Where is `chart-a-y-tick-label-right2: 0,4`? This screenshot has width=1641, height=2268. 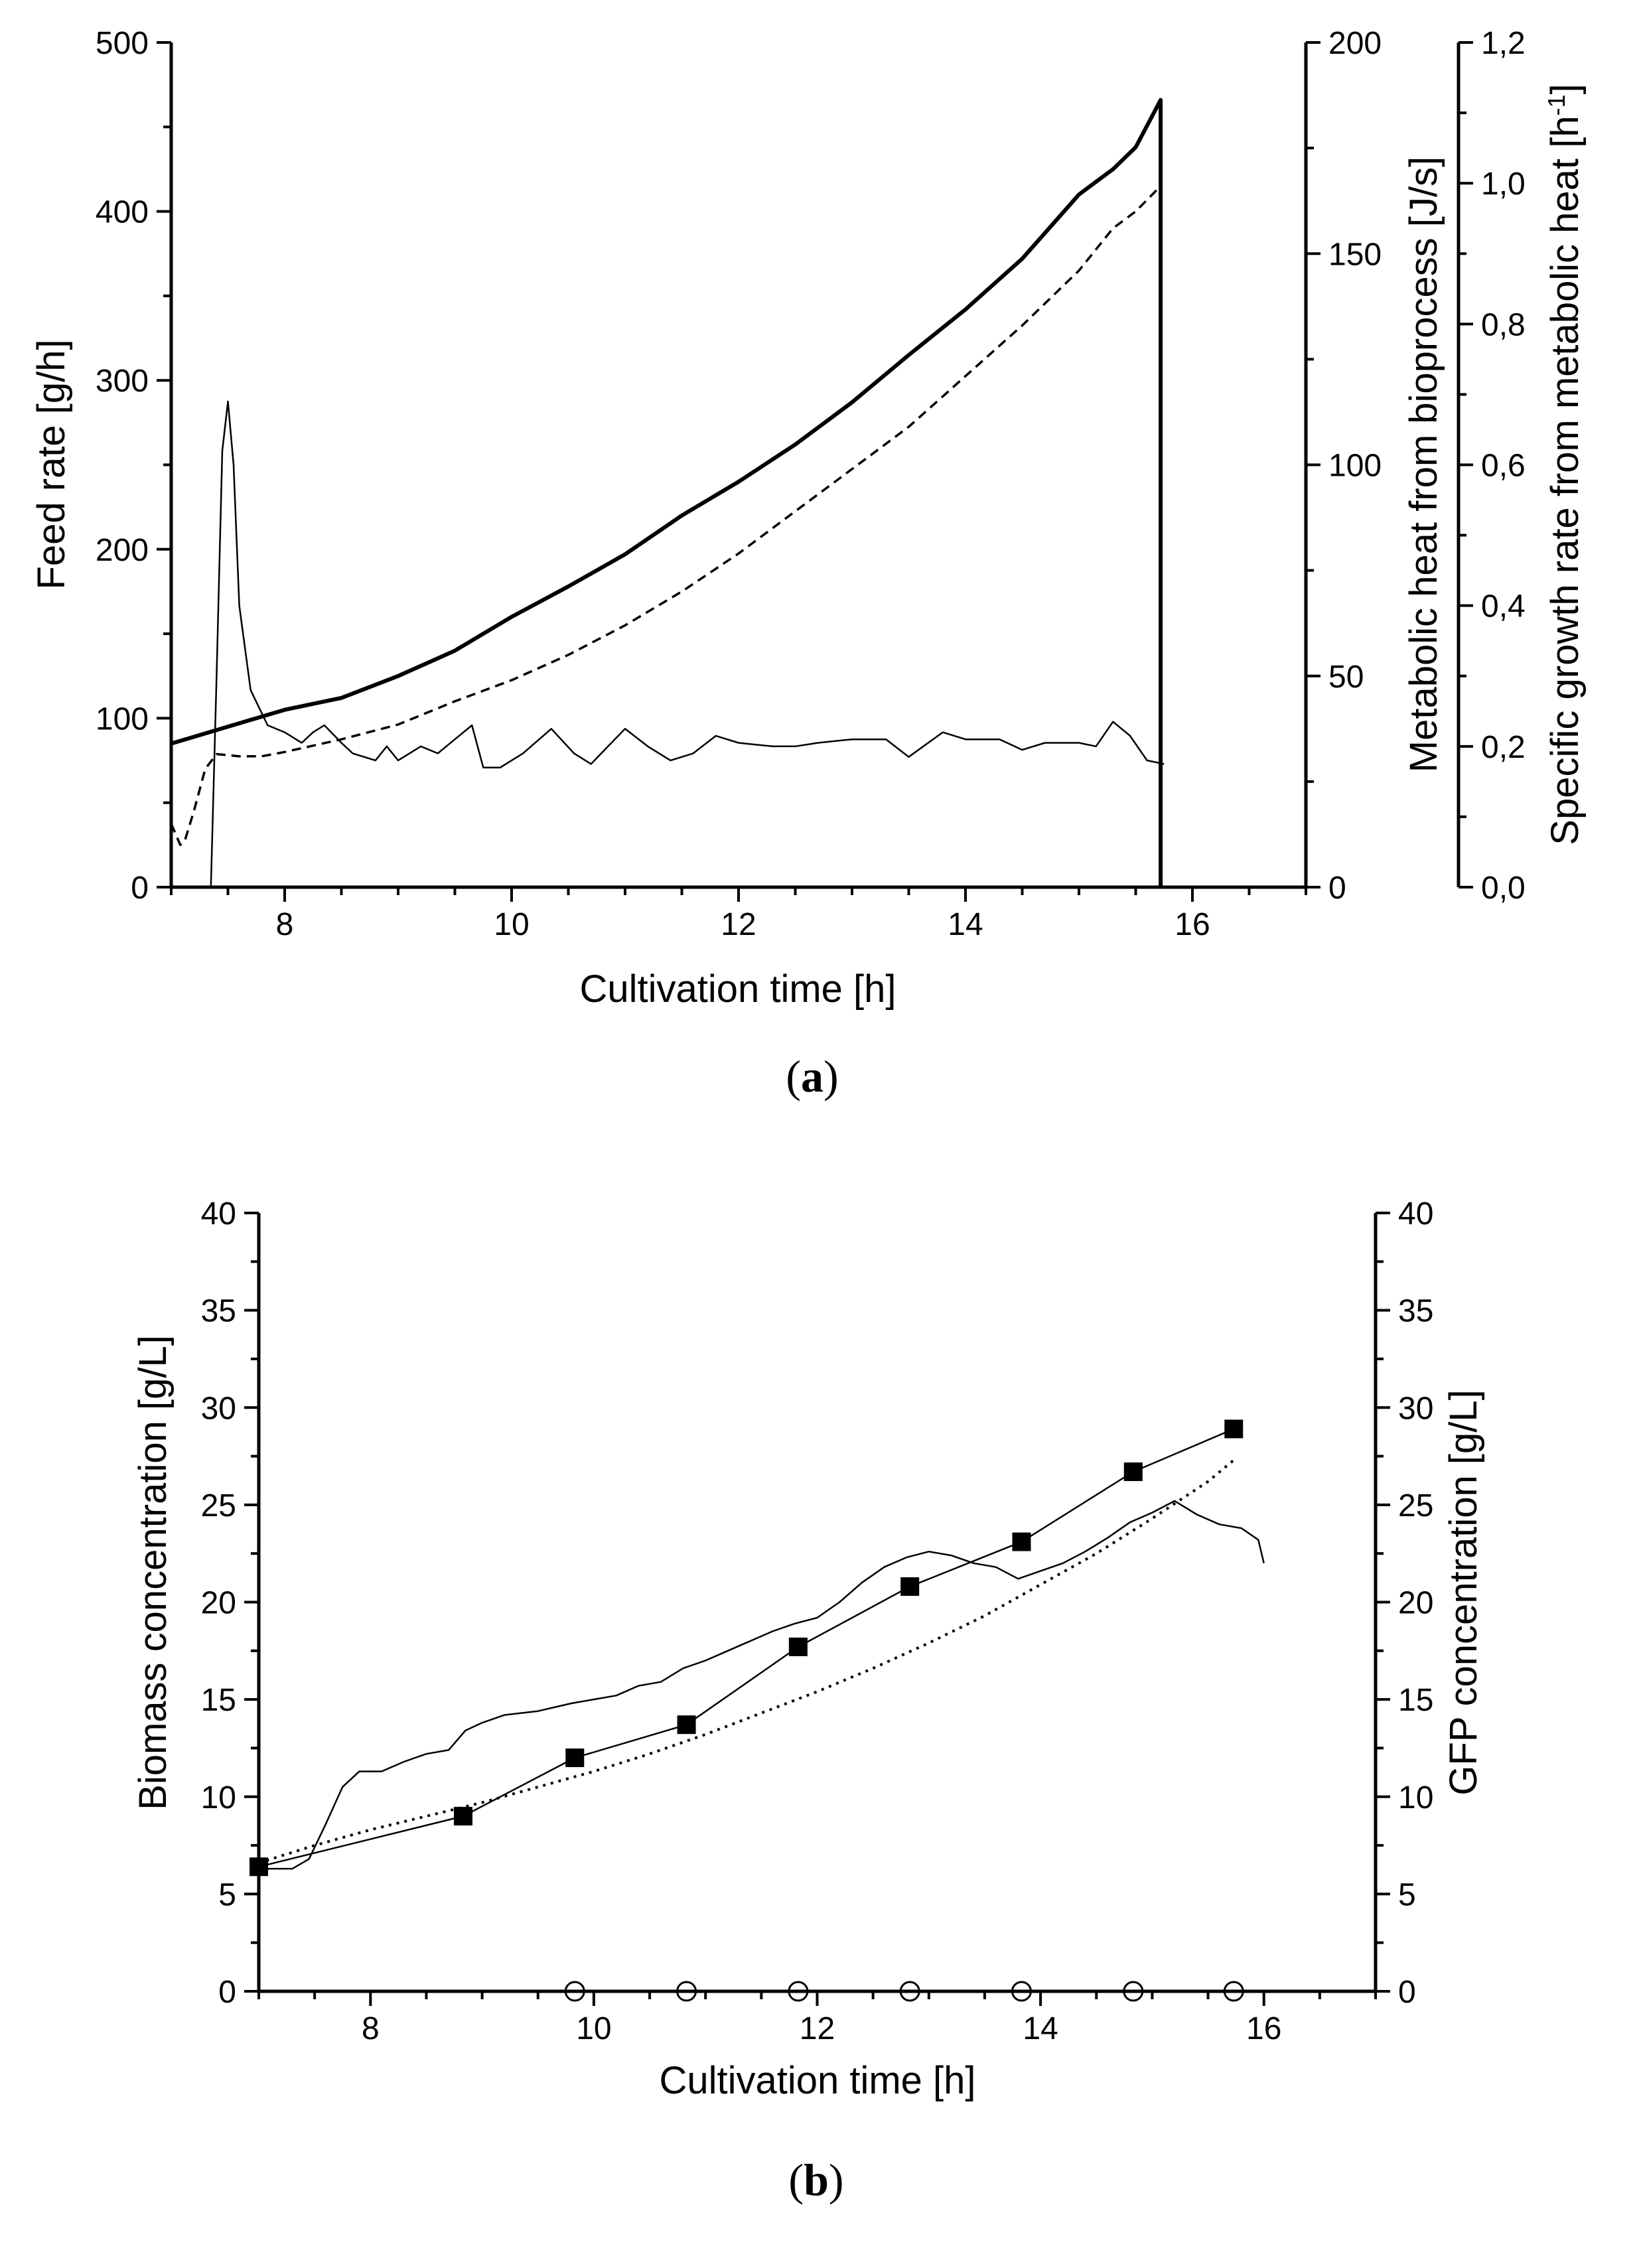
chart-a-y-tick-label-right2: 0,4 is located at coordinates (1503, 606).